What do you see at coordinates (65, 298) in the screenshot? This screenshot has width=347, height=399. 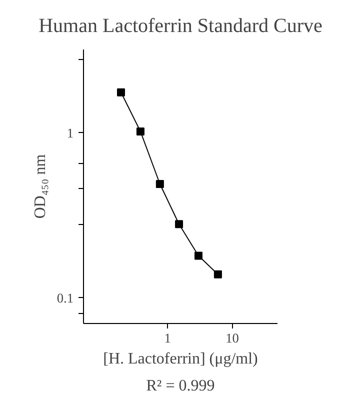 I see `y-tick-label: 0.1` at bounding box center [65, 298].